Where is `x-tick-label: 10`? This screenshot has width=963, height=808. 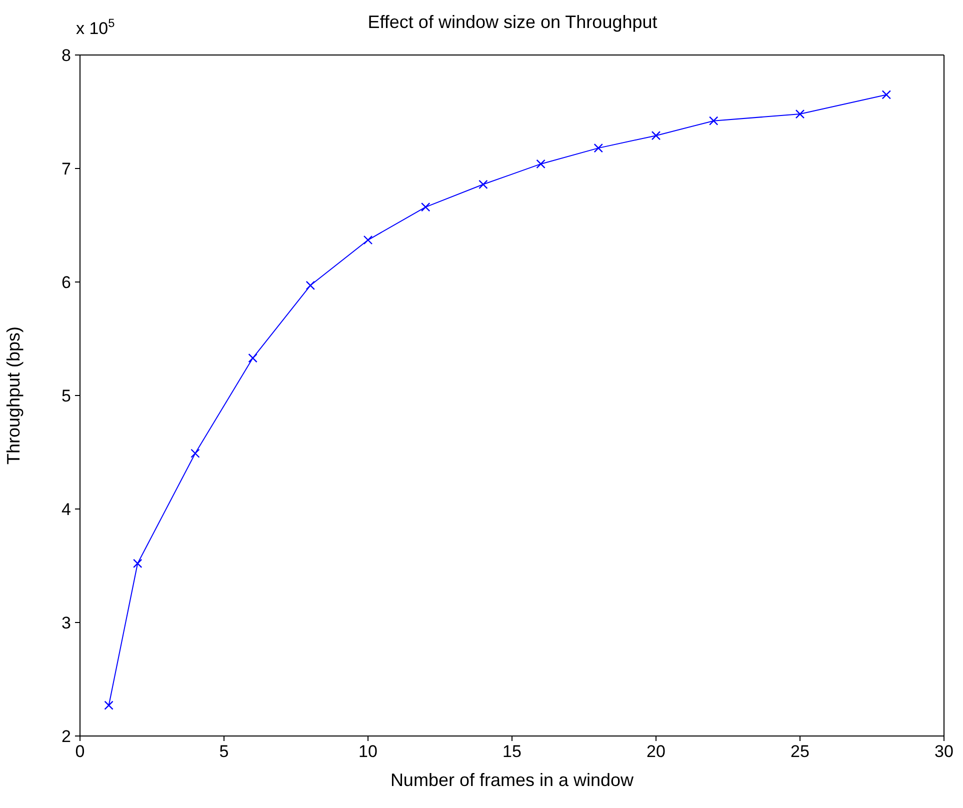
x-tick-label: 10 is located at coordinates (368, 752).